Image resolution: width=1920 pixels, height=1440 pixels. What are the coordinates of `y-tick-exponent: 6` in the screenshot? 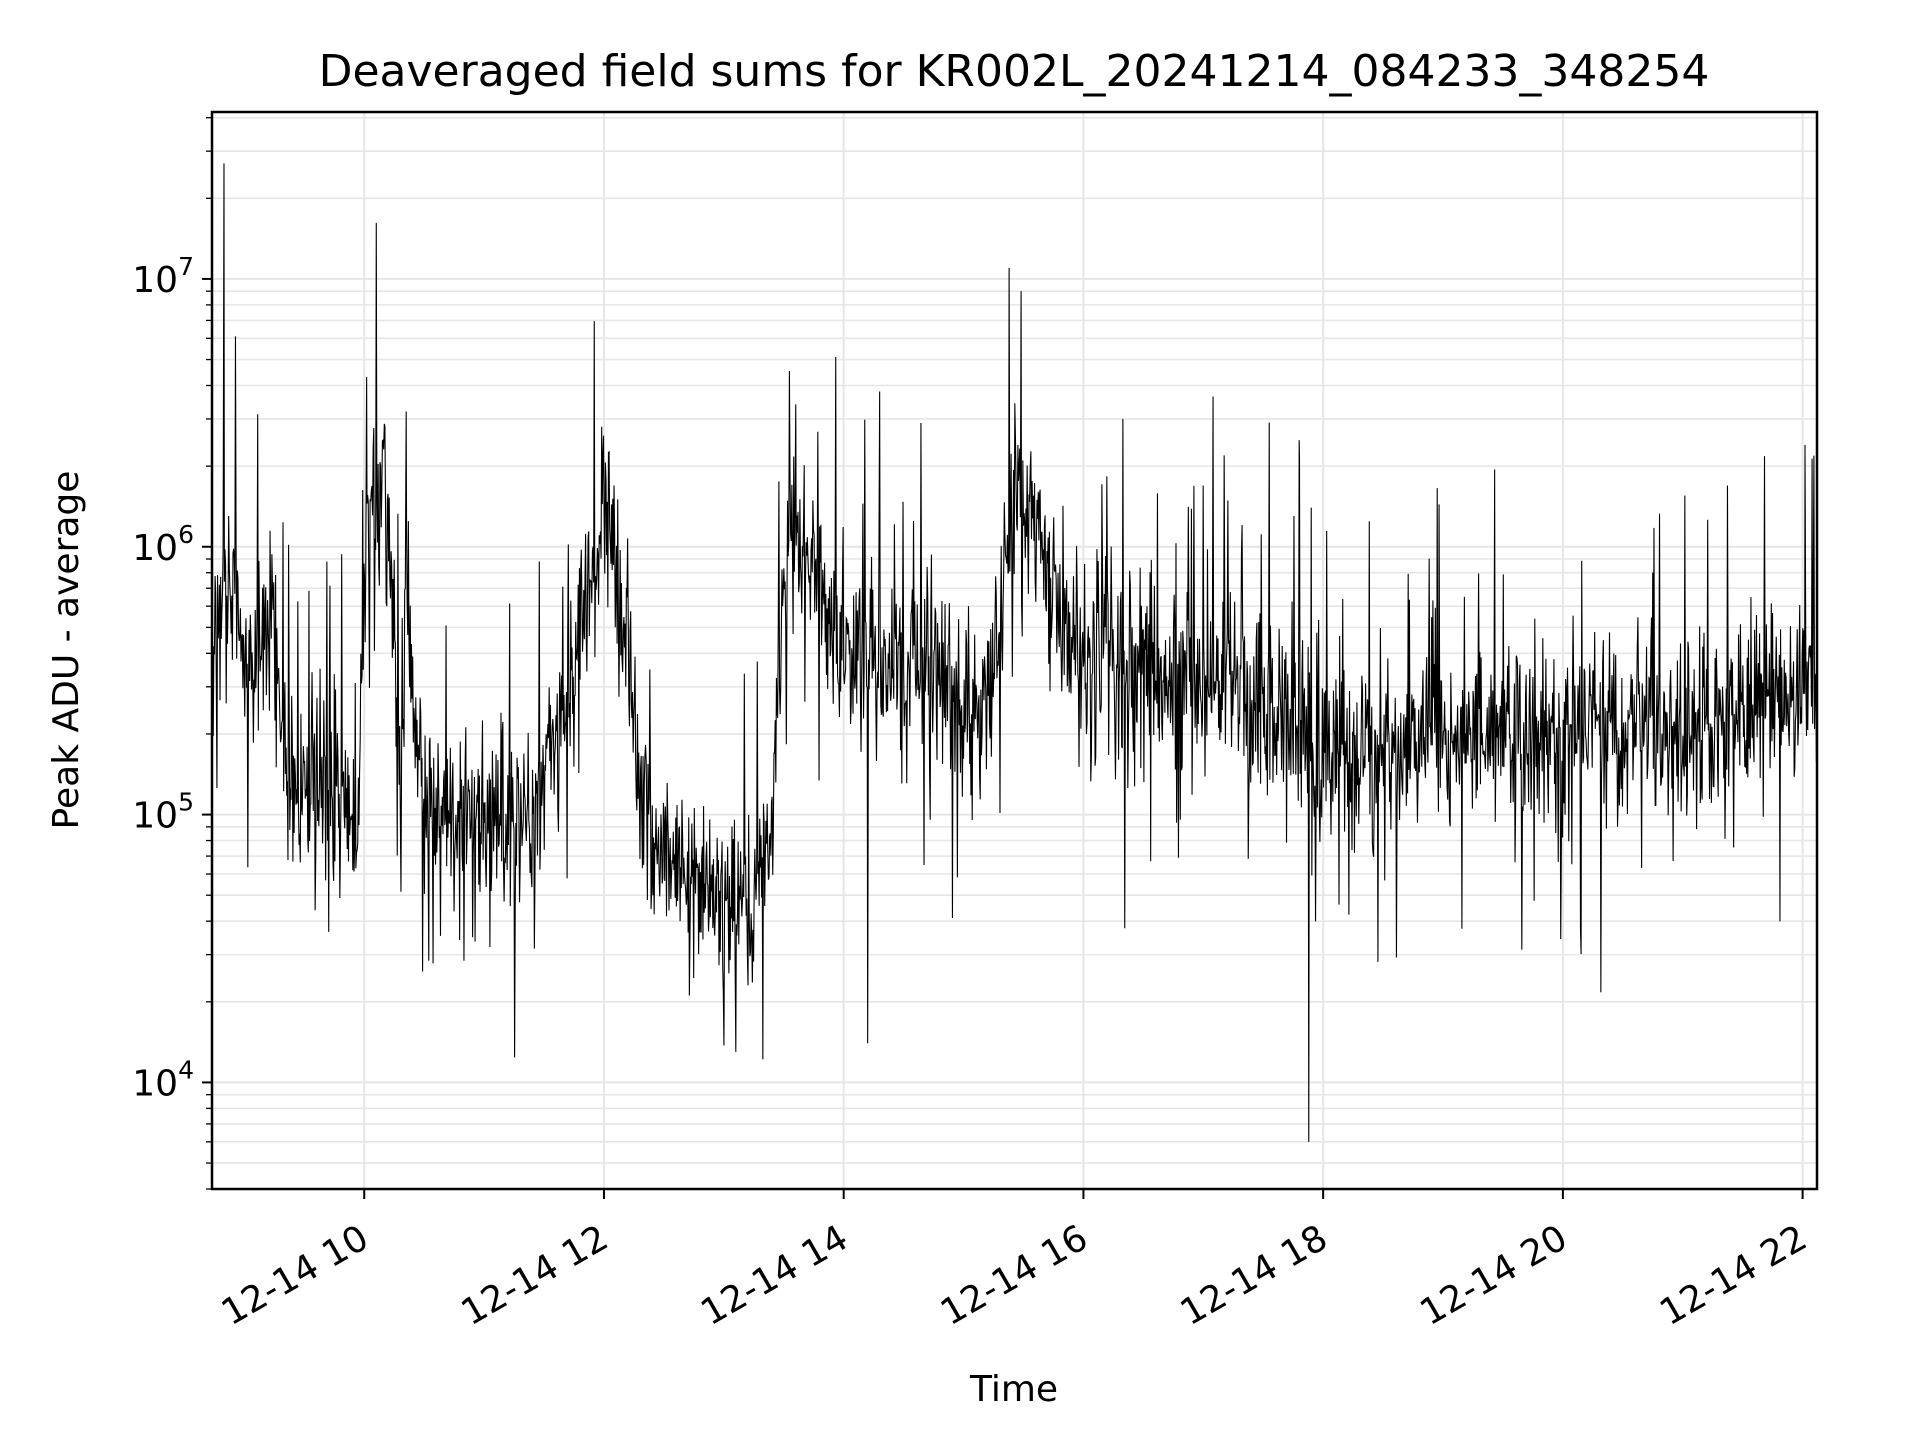 It's located at (186, 534).